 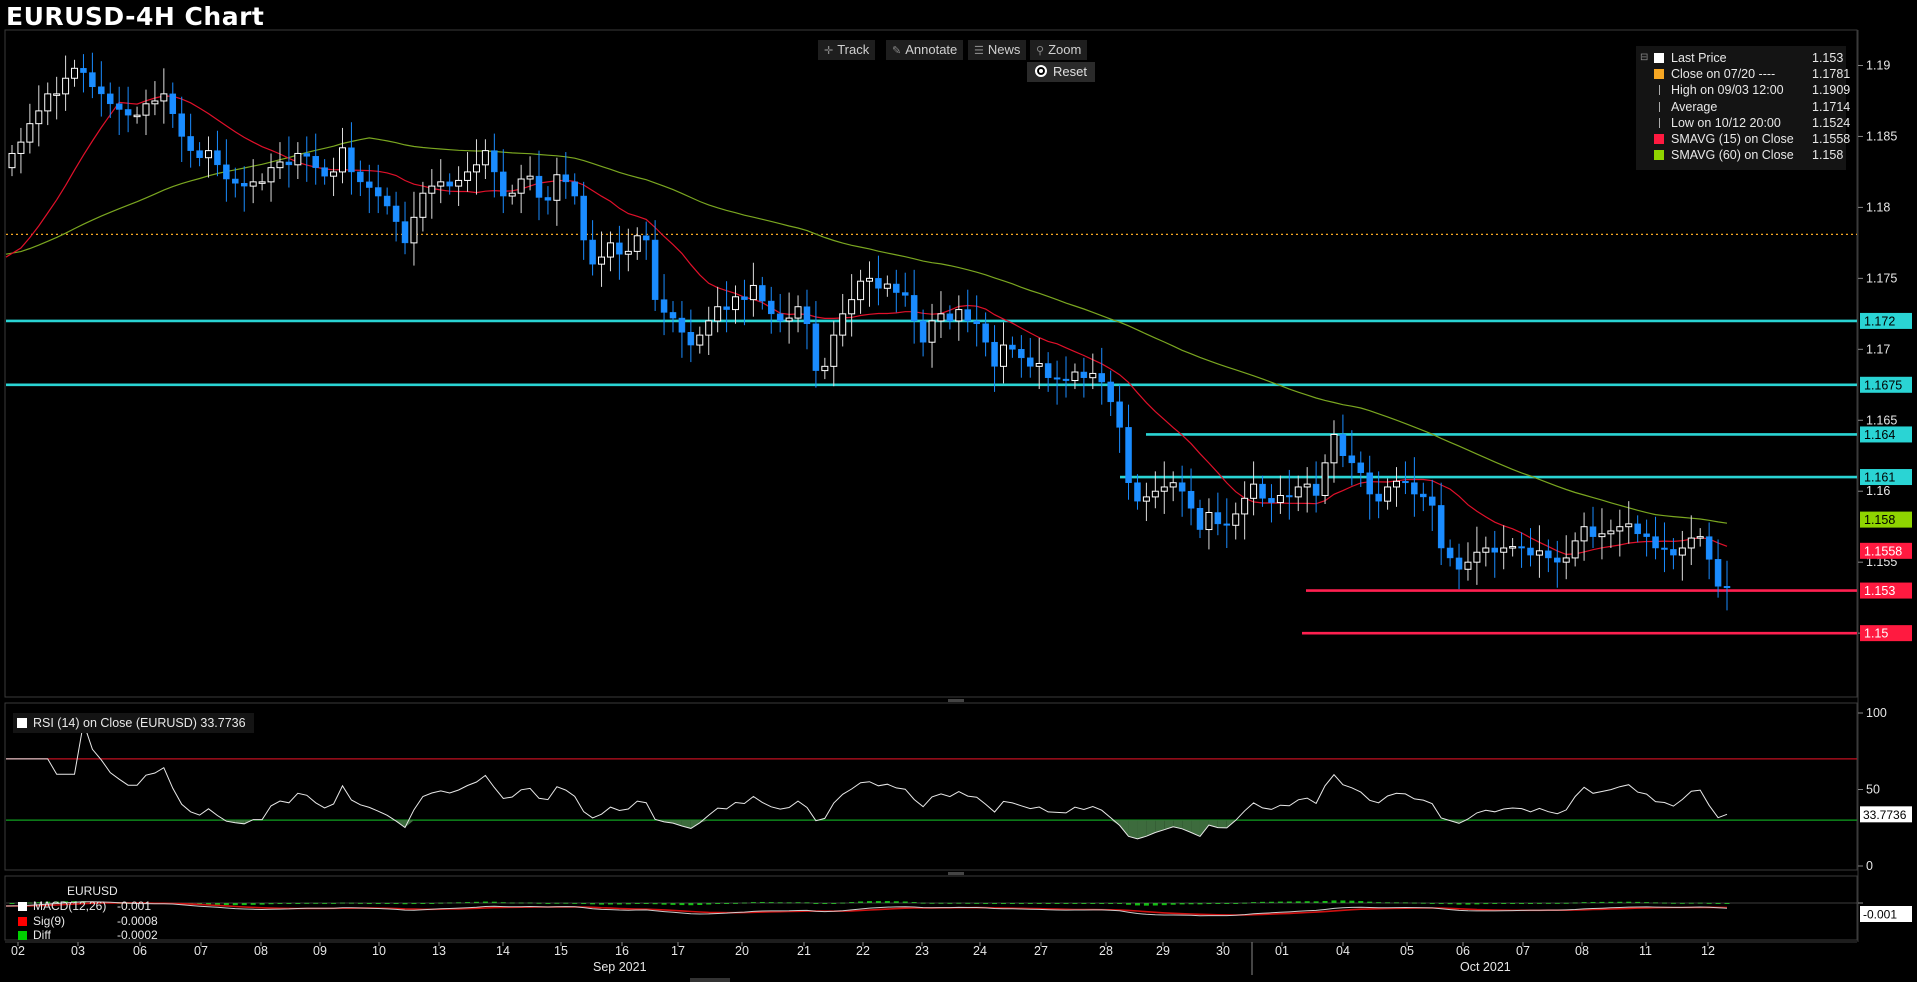 I want to click on time-tick-label: 30, so click(x=1223, y=951).